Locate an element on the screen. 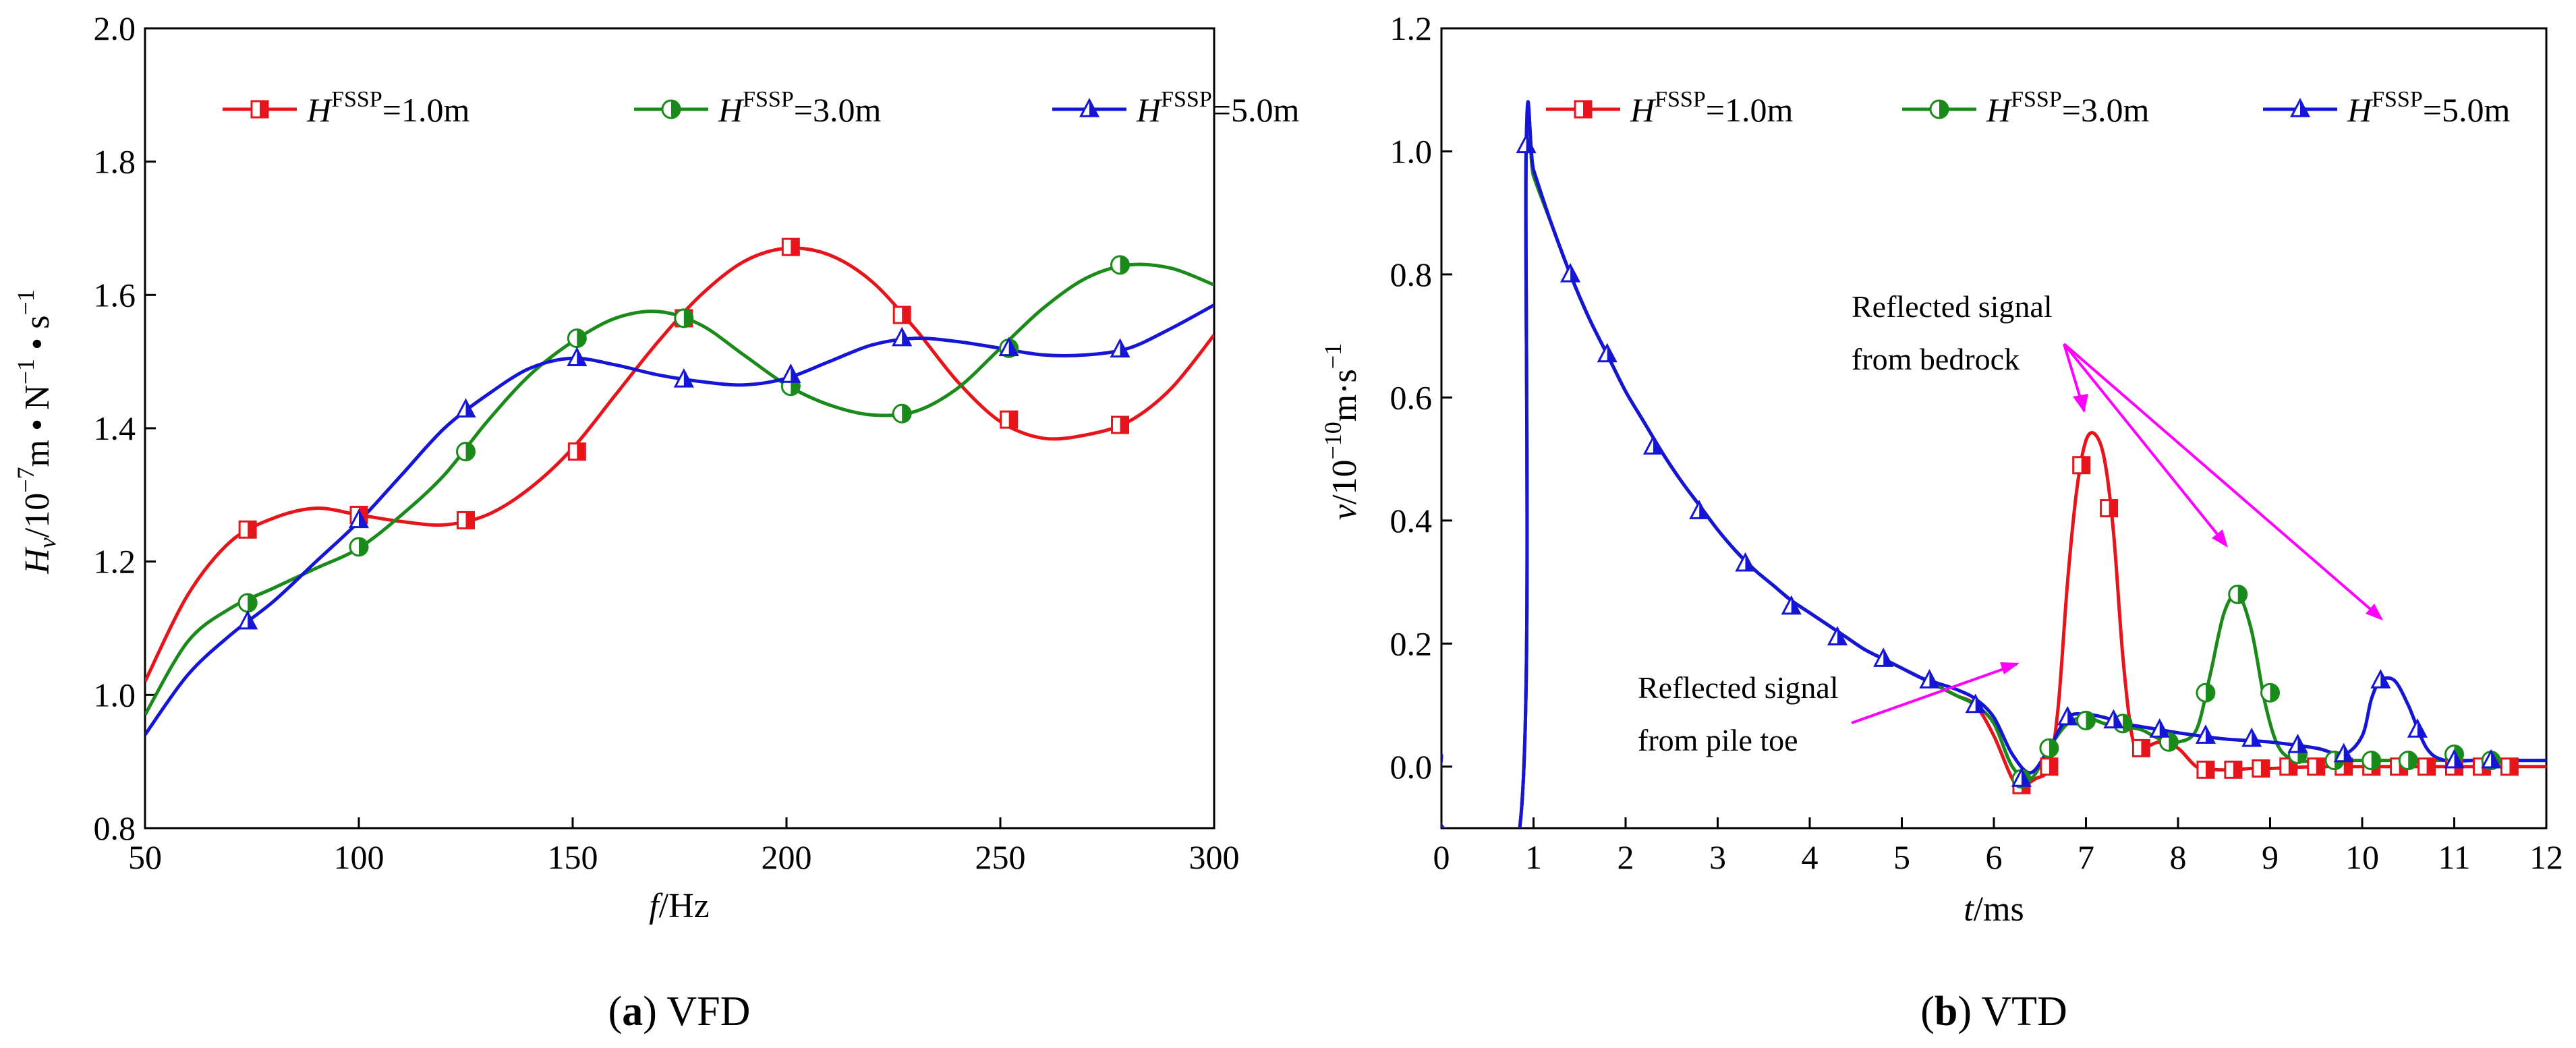  y-tick-label-3: 0.6 is located at coordinates (1411, 397).